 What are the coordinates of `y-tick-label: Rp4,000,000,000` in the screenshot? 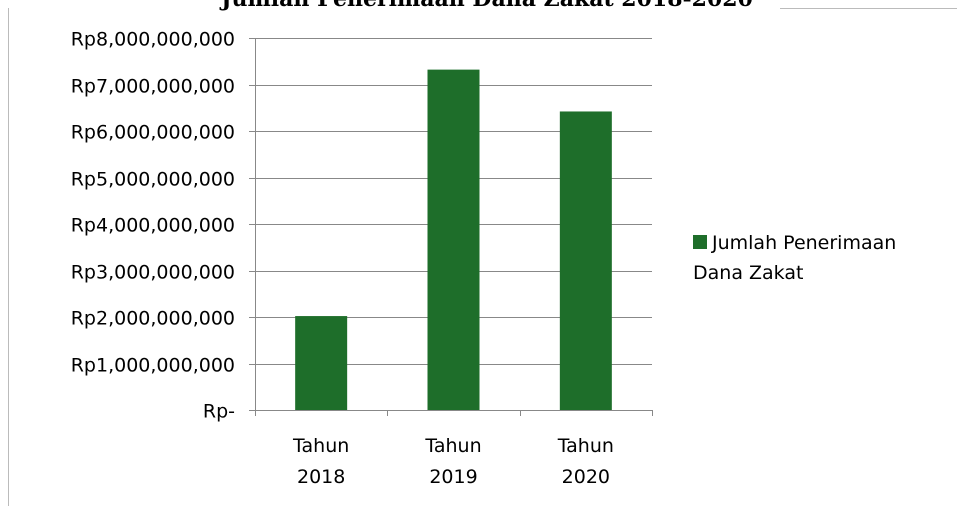 It's located at (153, 226).